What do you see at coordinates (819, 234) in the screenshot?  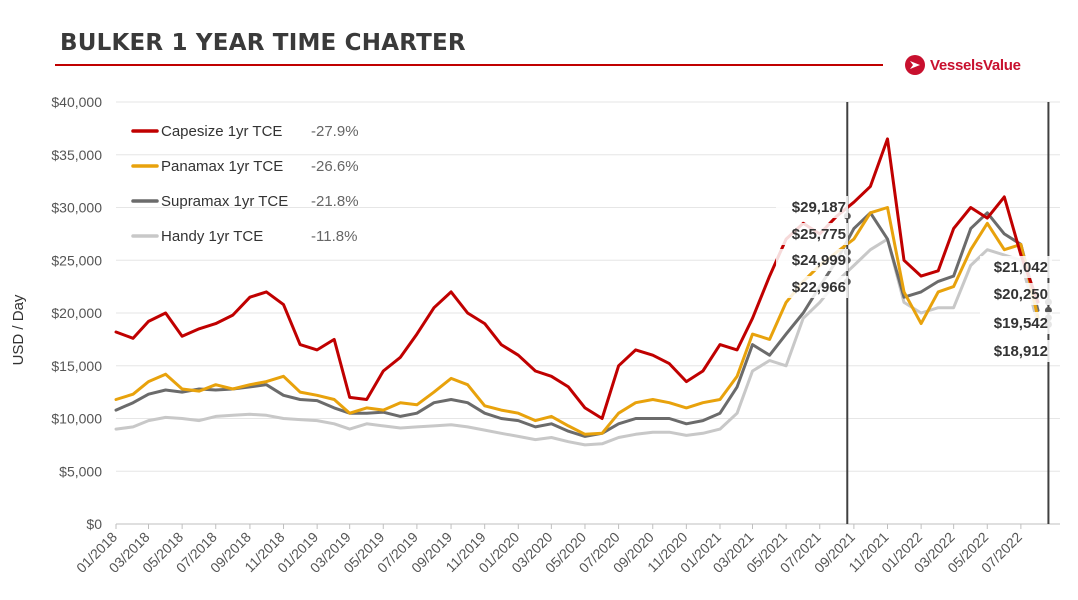 I see `annotation-left: $25,775` at bounding box center [819, 234].